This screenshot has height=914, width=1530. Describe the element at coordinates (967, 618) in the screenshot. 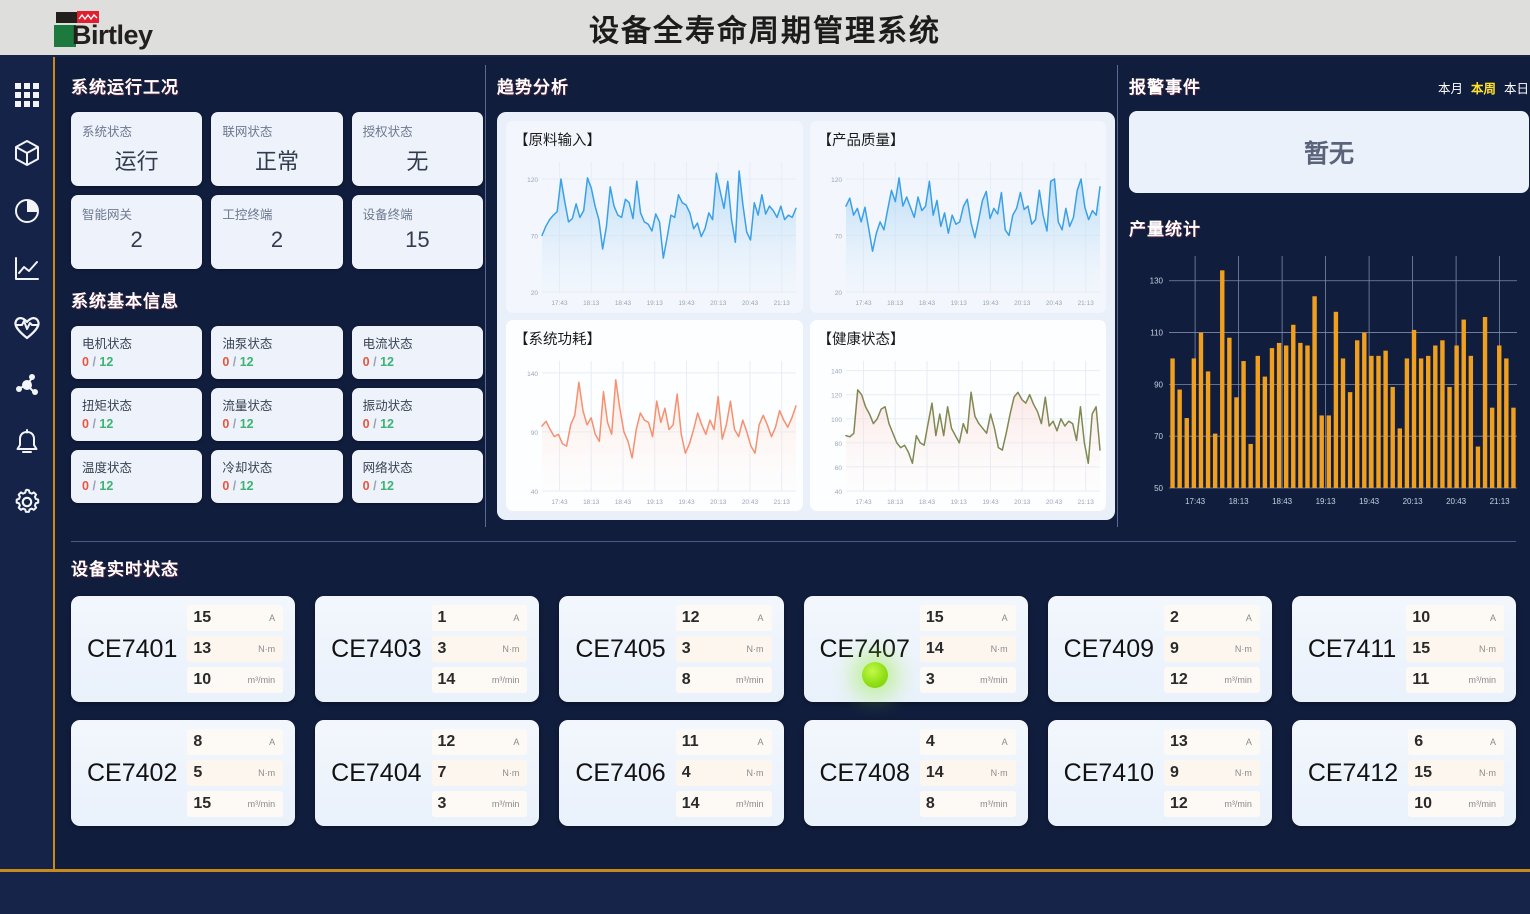

I see `metric-row: 15 A` at that location.